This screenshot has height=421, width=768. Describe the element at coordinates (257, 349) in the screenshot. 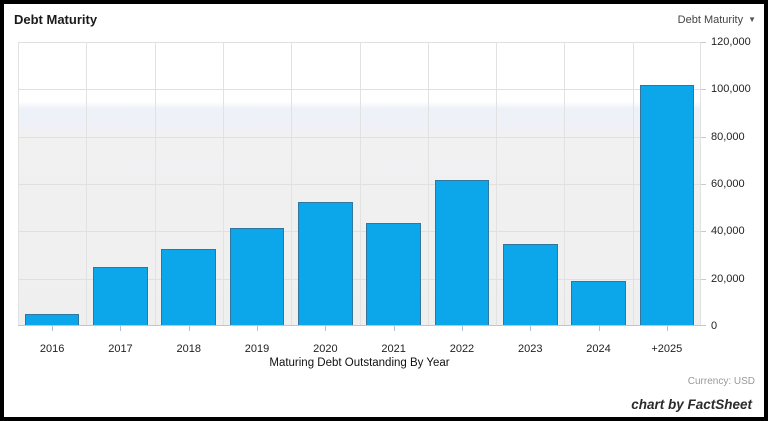

I see `x-tick-label: 2019` at that location.